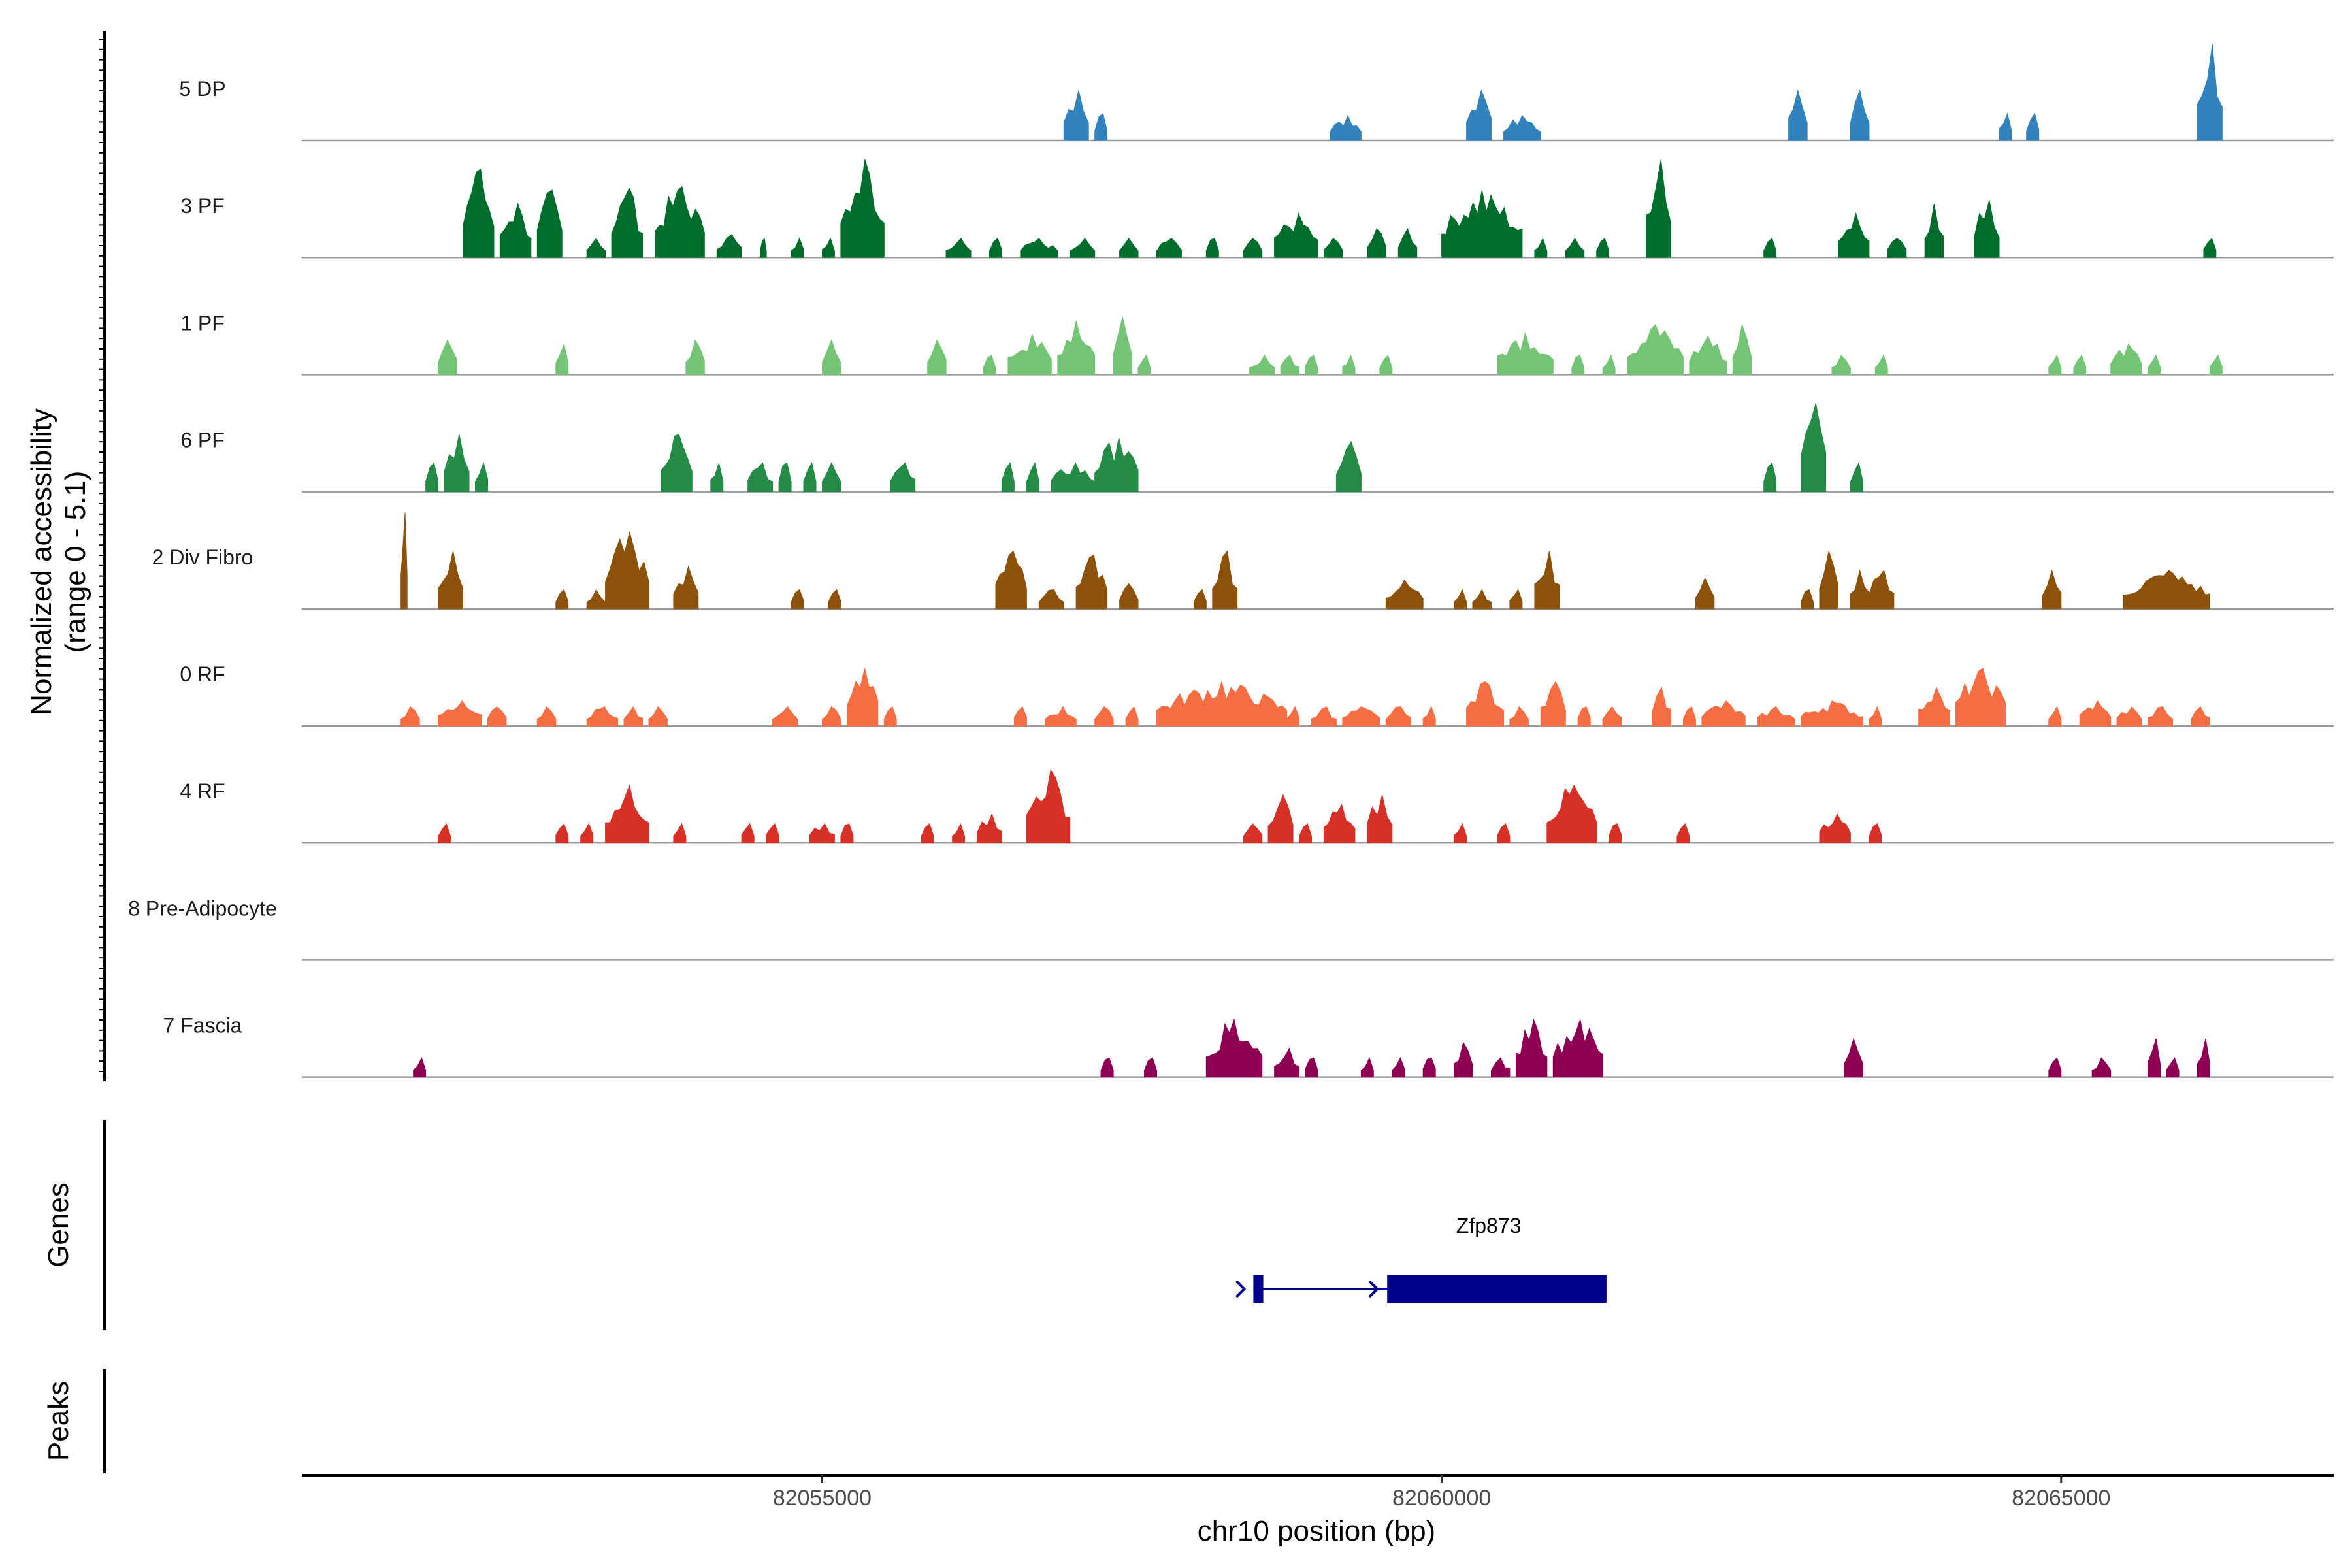 The image size is (2352, 1568). What do you see at coordinates (75, 562) in the screenshot?
I see `y-axis-range-label: (range 0 - 5.1)` at bounding box center [75, 562].